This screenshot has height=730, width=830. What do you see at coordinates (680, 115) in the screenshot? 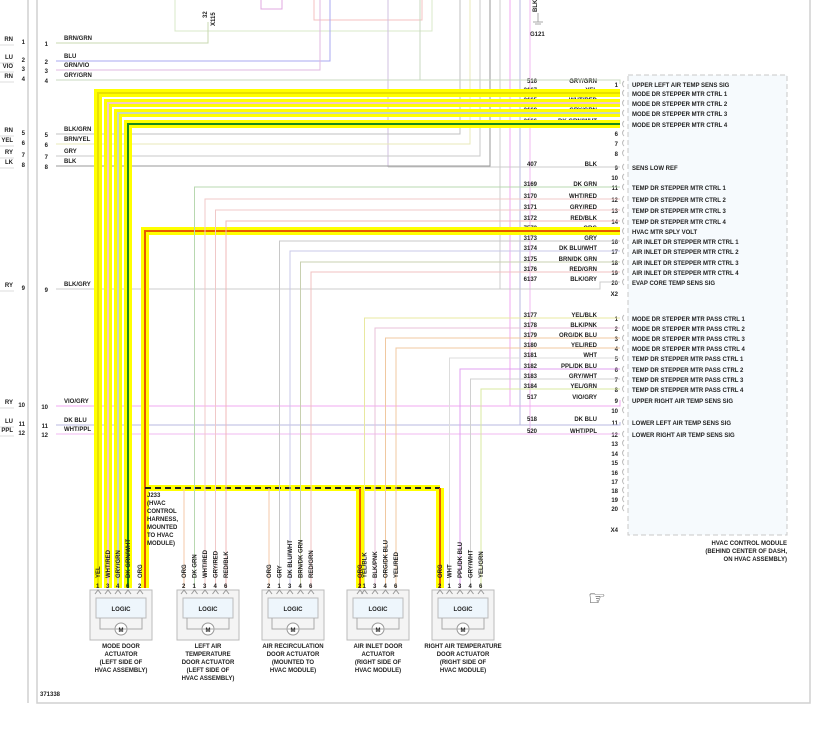
I see `module-pin-function: MODE DR STEPPER MTR CTRL 3` at bounding box center [680, 115].